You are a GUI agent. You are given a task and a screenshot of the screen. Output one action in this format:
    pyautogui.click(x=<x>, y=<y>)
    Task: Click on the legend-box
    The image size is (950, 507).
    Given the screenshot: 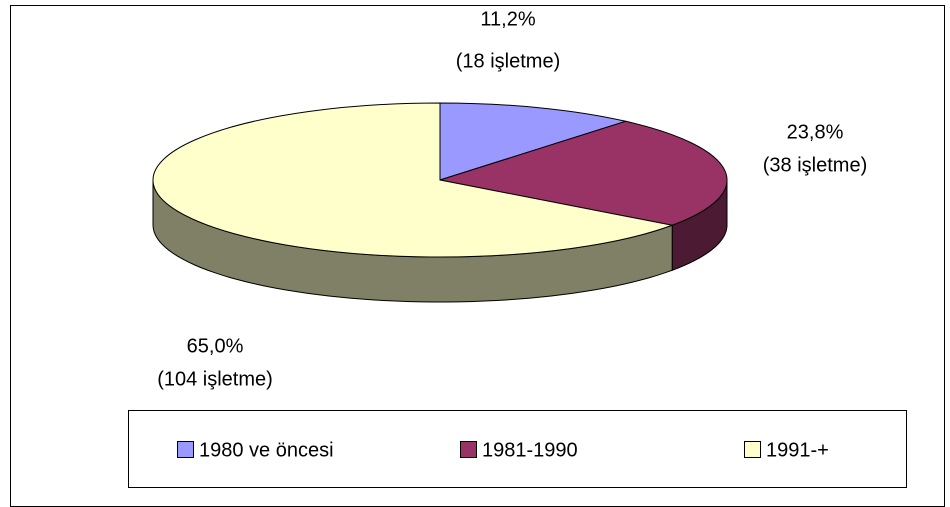 What is the action you would take?
    pyautogui.click(x=517, y=449)
    